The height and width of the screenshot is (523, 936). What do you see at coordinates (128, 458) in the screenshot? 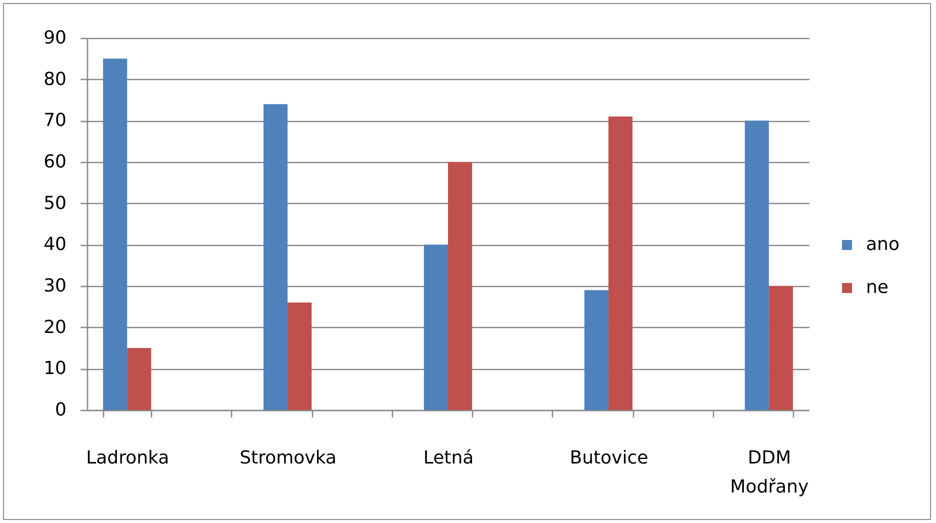
I see `x-tick-label: Ladronka` at bounding box center [128, 458].